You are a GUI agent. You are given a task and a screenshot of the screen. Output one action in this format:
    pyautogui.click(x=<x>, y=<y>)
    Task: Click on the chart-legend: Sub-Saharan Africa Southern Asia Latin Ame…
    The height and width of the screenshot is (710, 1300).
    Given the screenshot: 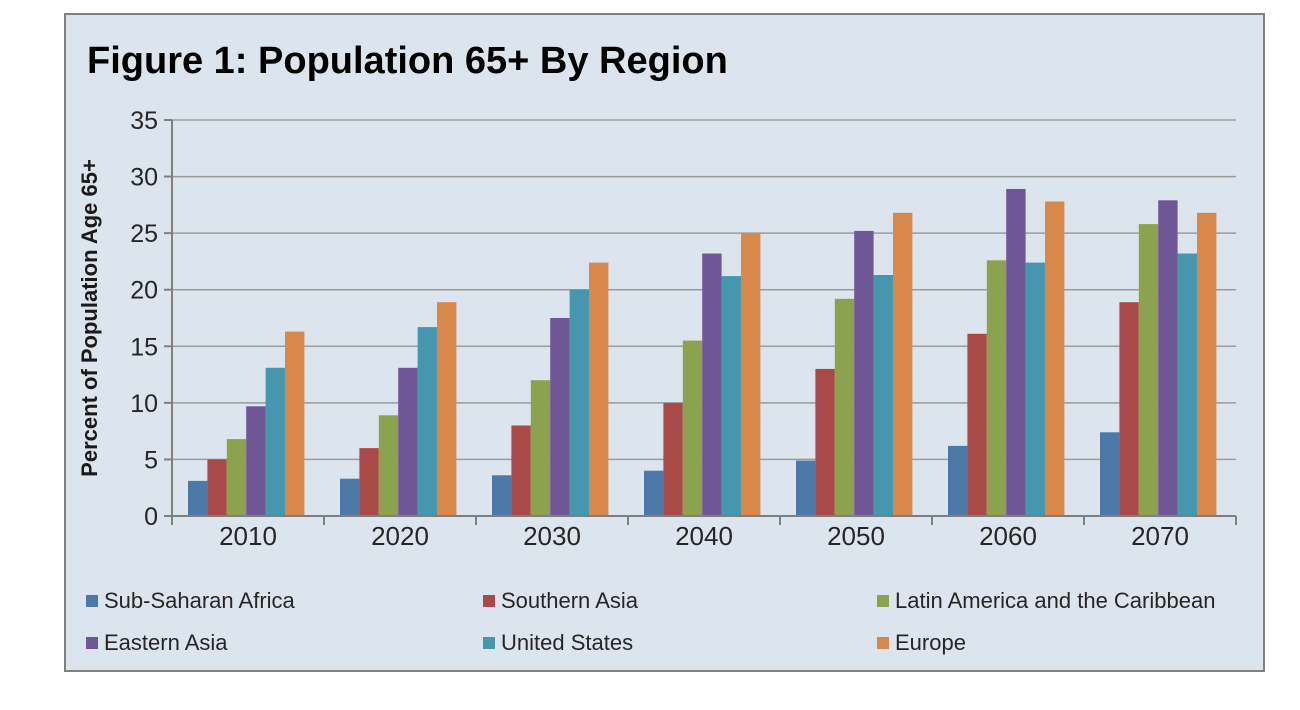 What is the action you would take?
    pyautogui.click(x=663, y=621)
    